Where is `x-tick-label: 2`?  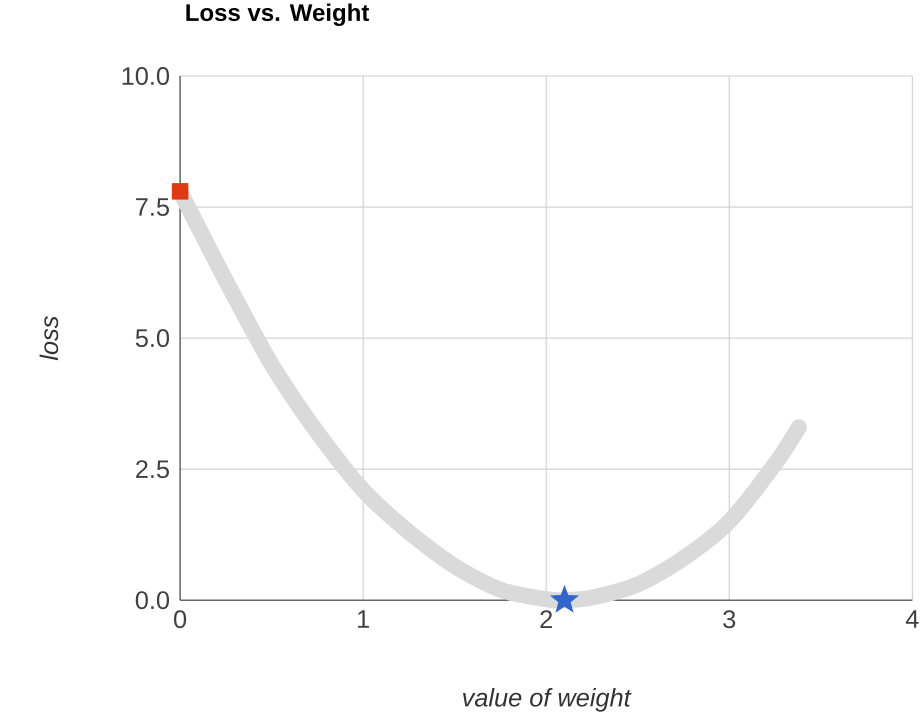
x-tick-label: 2 is located at coordinates (546, 619).